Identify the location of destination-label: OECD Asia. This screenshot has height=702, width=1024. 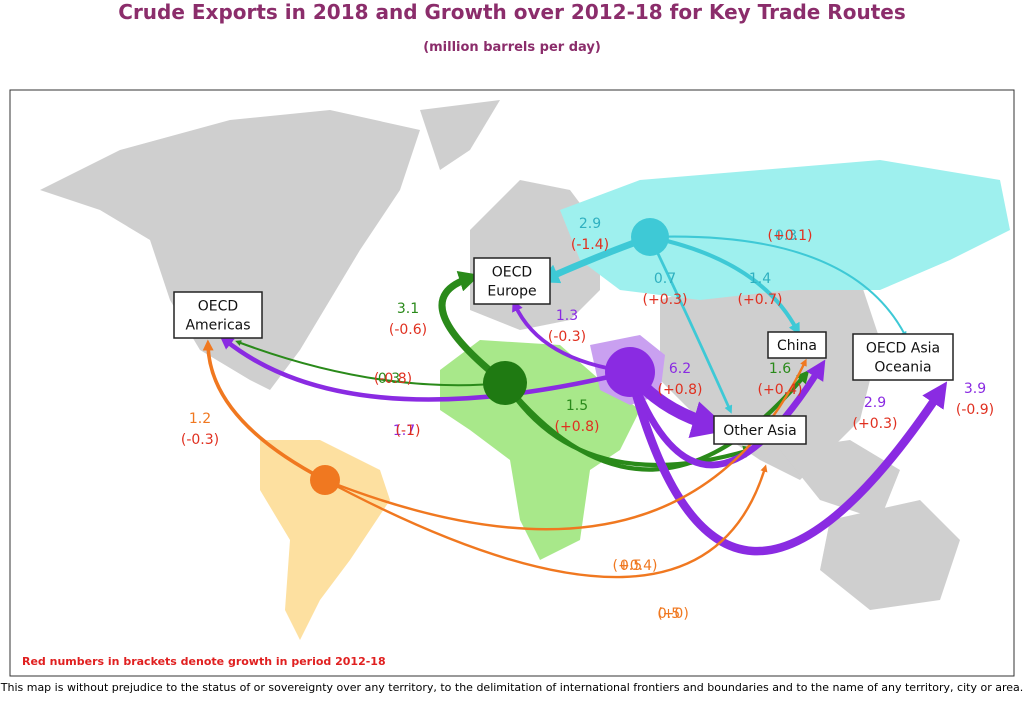
(903, 349).